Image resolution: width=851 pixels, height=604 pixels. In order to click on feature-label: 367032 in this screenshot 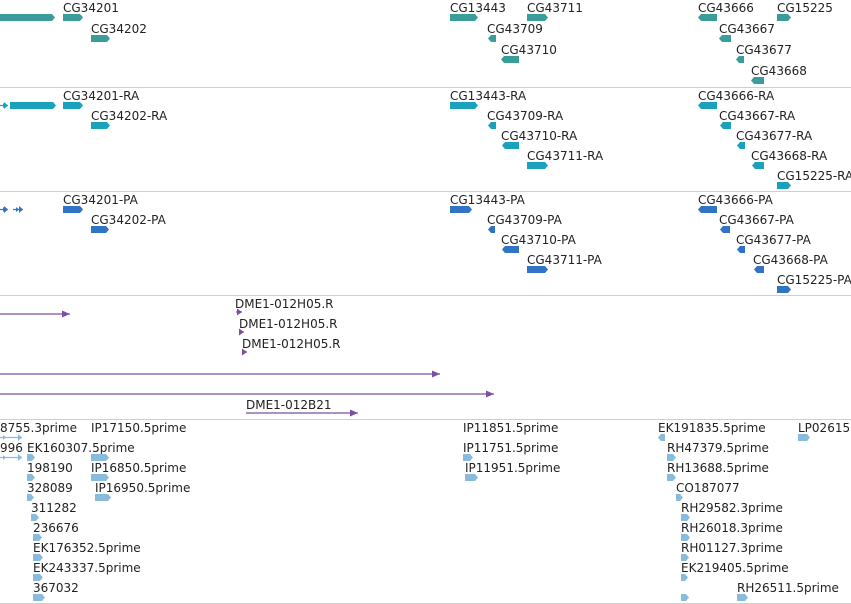, I will do `click(56, 588)`.